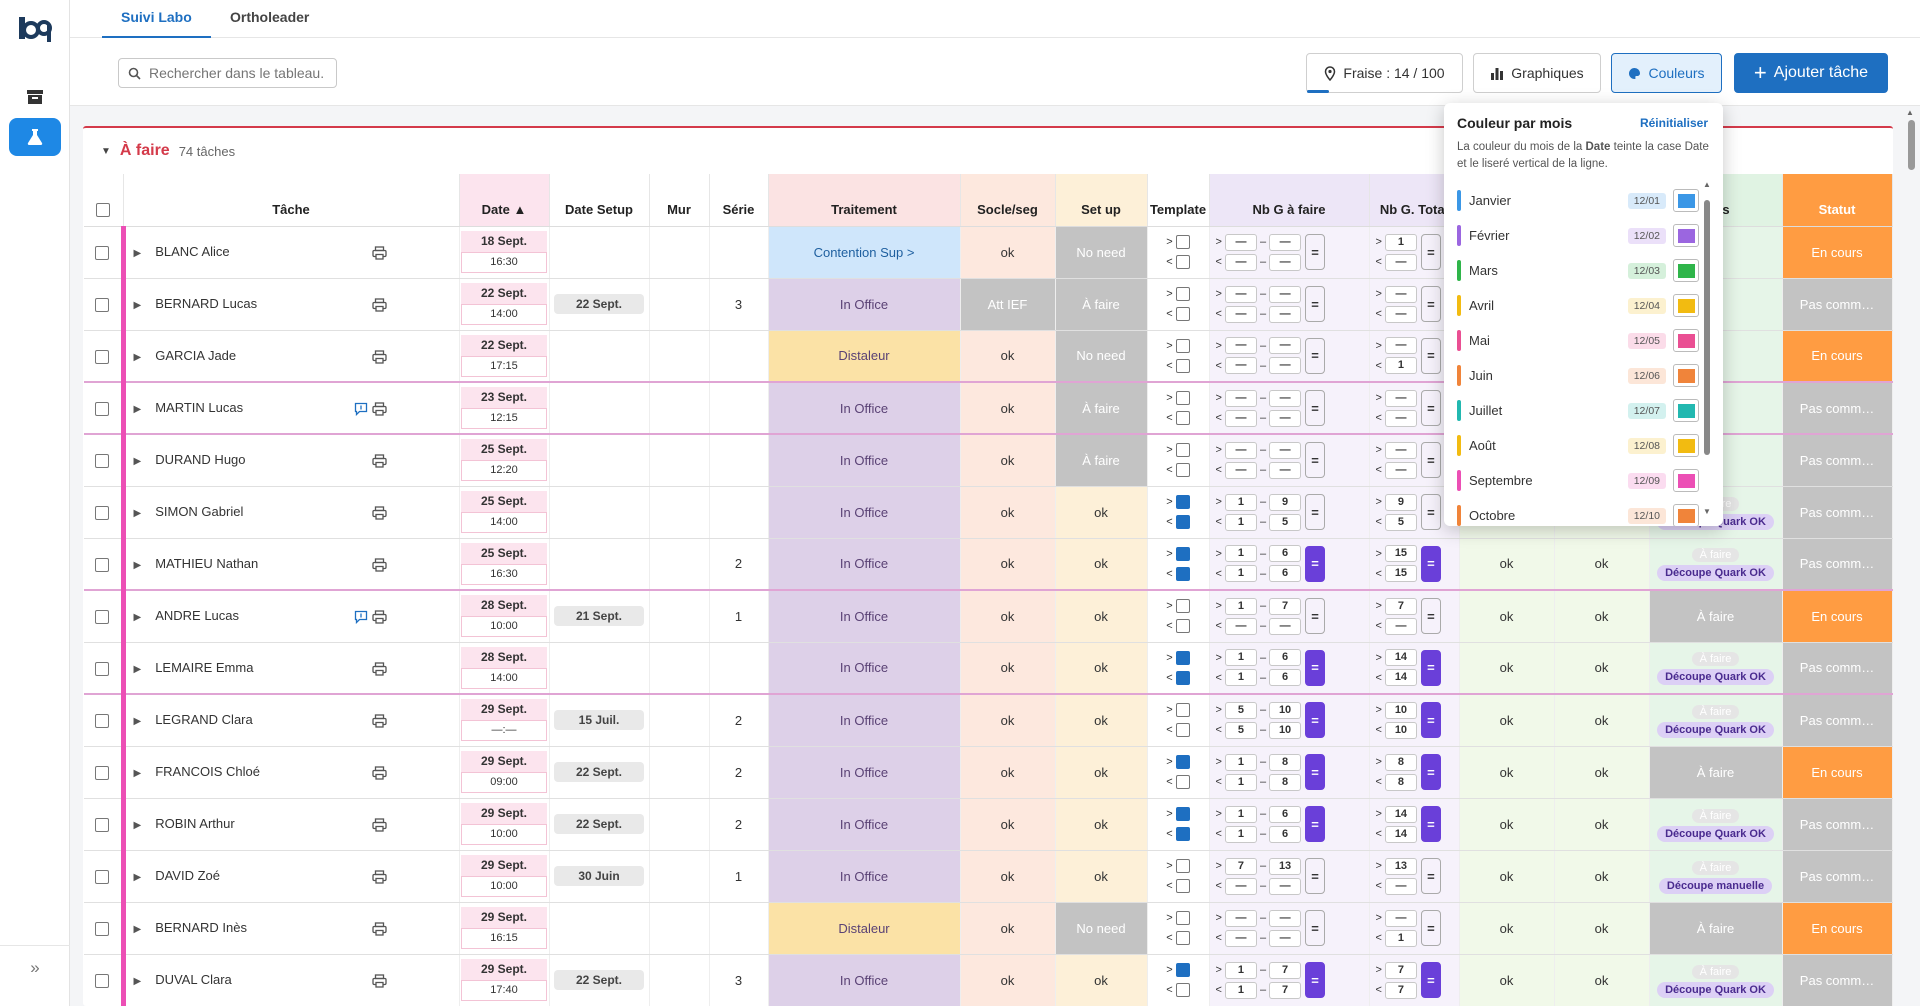 The height and width of the screenshot is (1006, 1920). What do you see at coordinates (1602, 824) in the screenshot?
I see `step2-cell: ok` at bounding box center [1602, 824].